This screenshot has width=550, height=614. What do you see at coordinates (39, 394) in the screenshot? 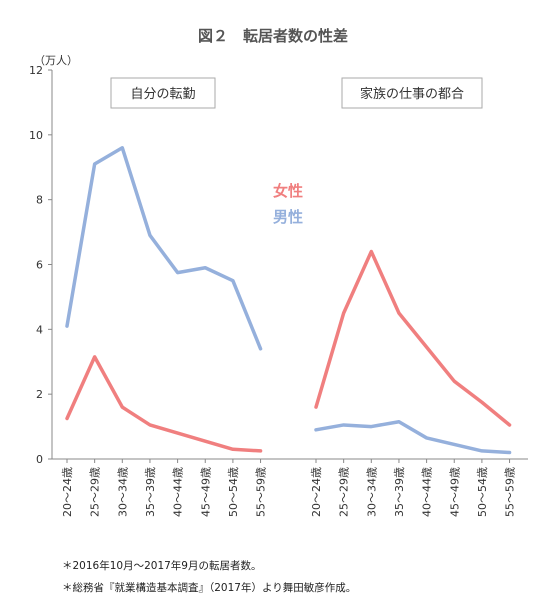
I see `y-tick-label: 2` at bounding box center [39, 394].